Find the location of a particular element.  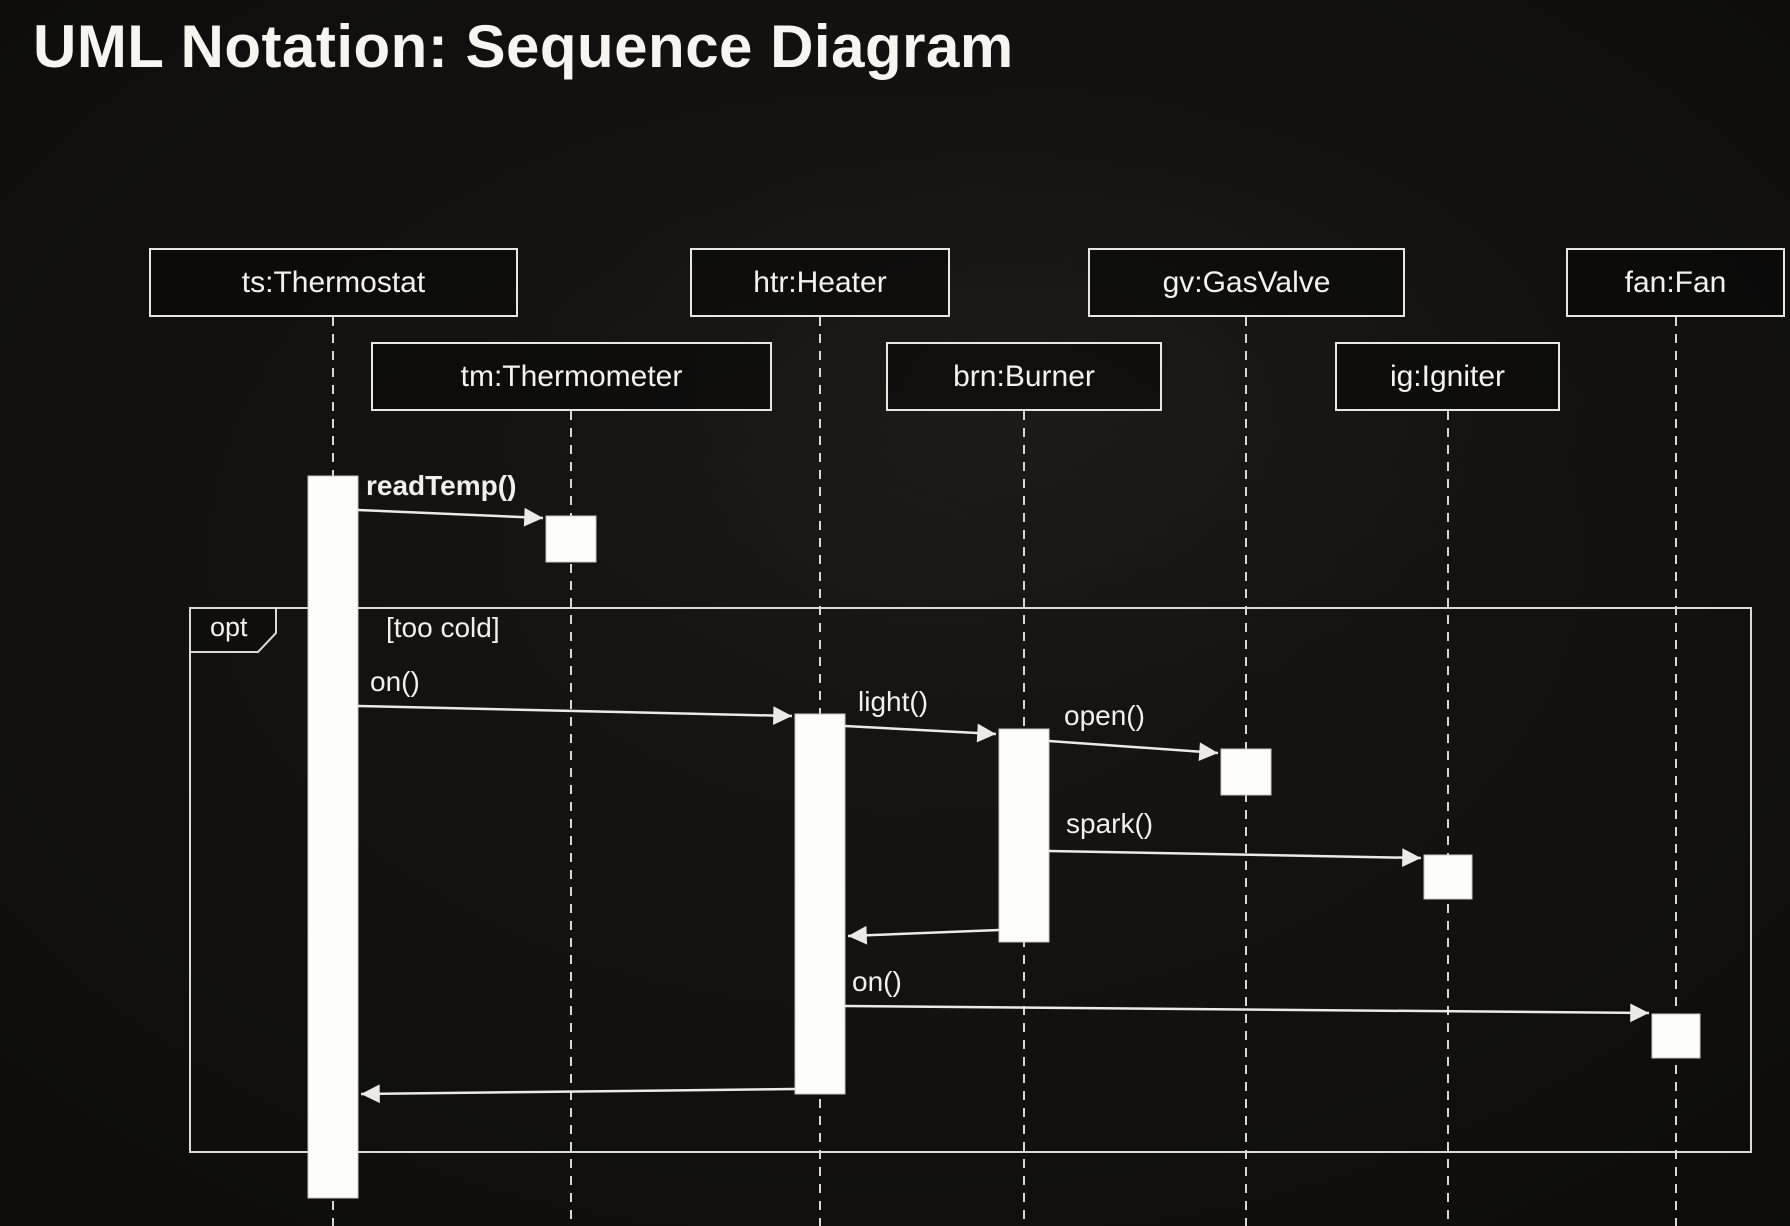

opt-fragment-tab is located at coordinates (233, 630).